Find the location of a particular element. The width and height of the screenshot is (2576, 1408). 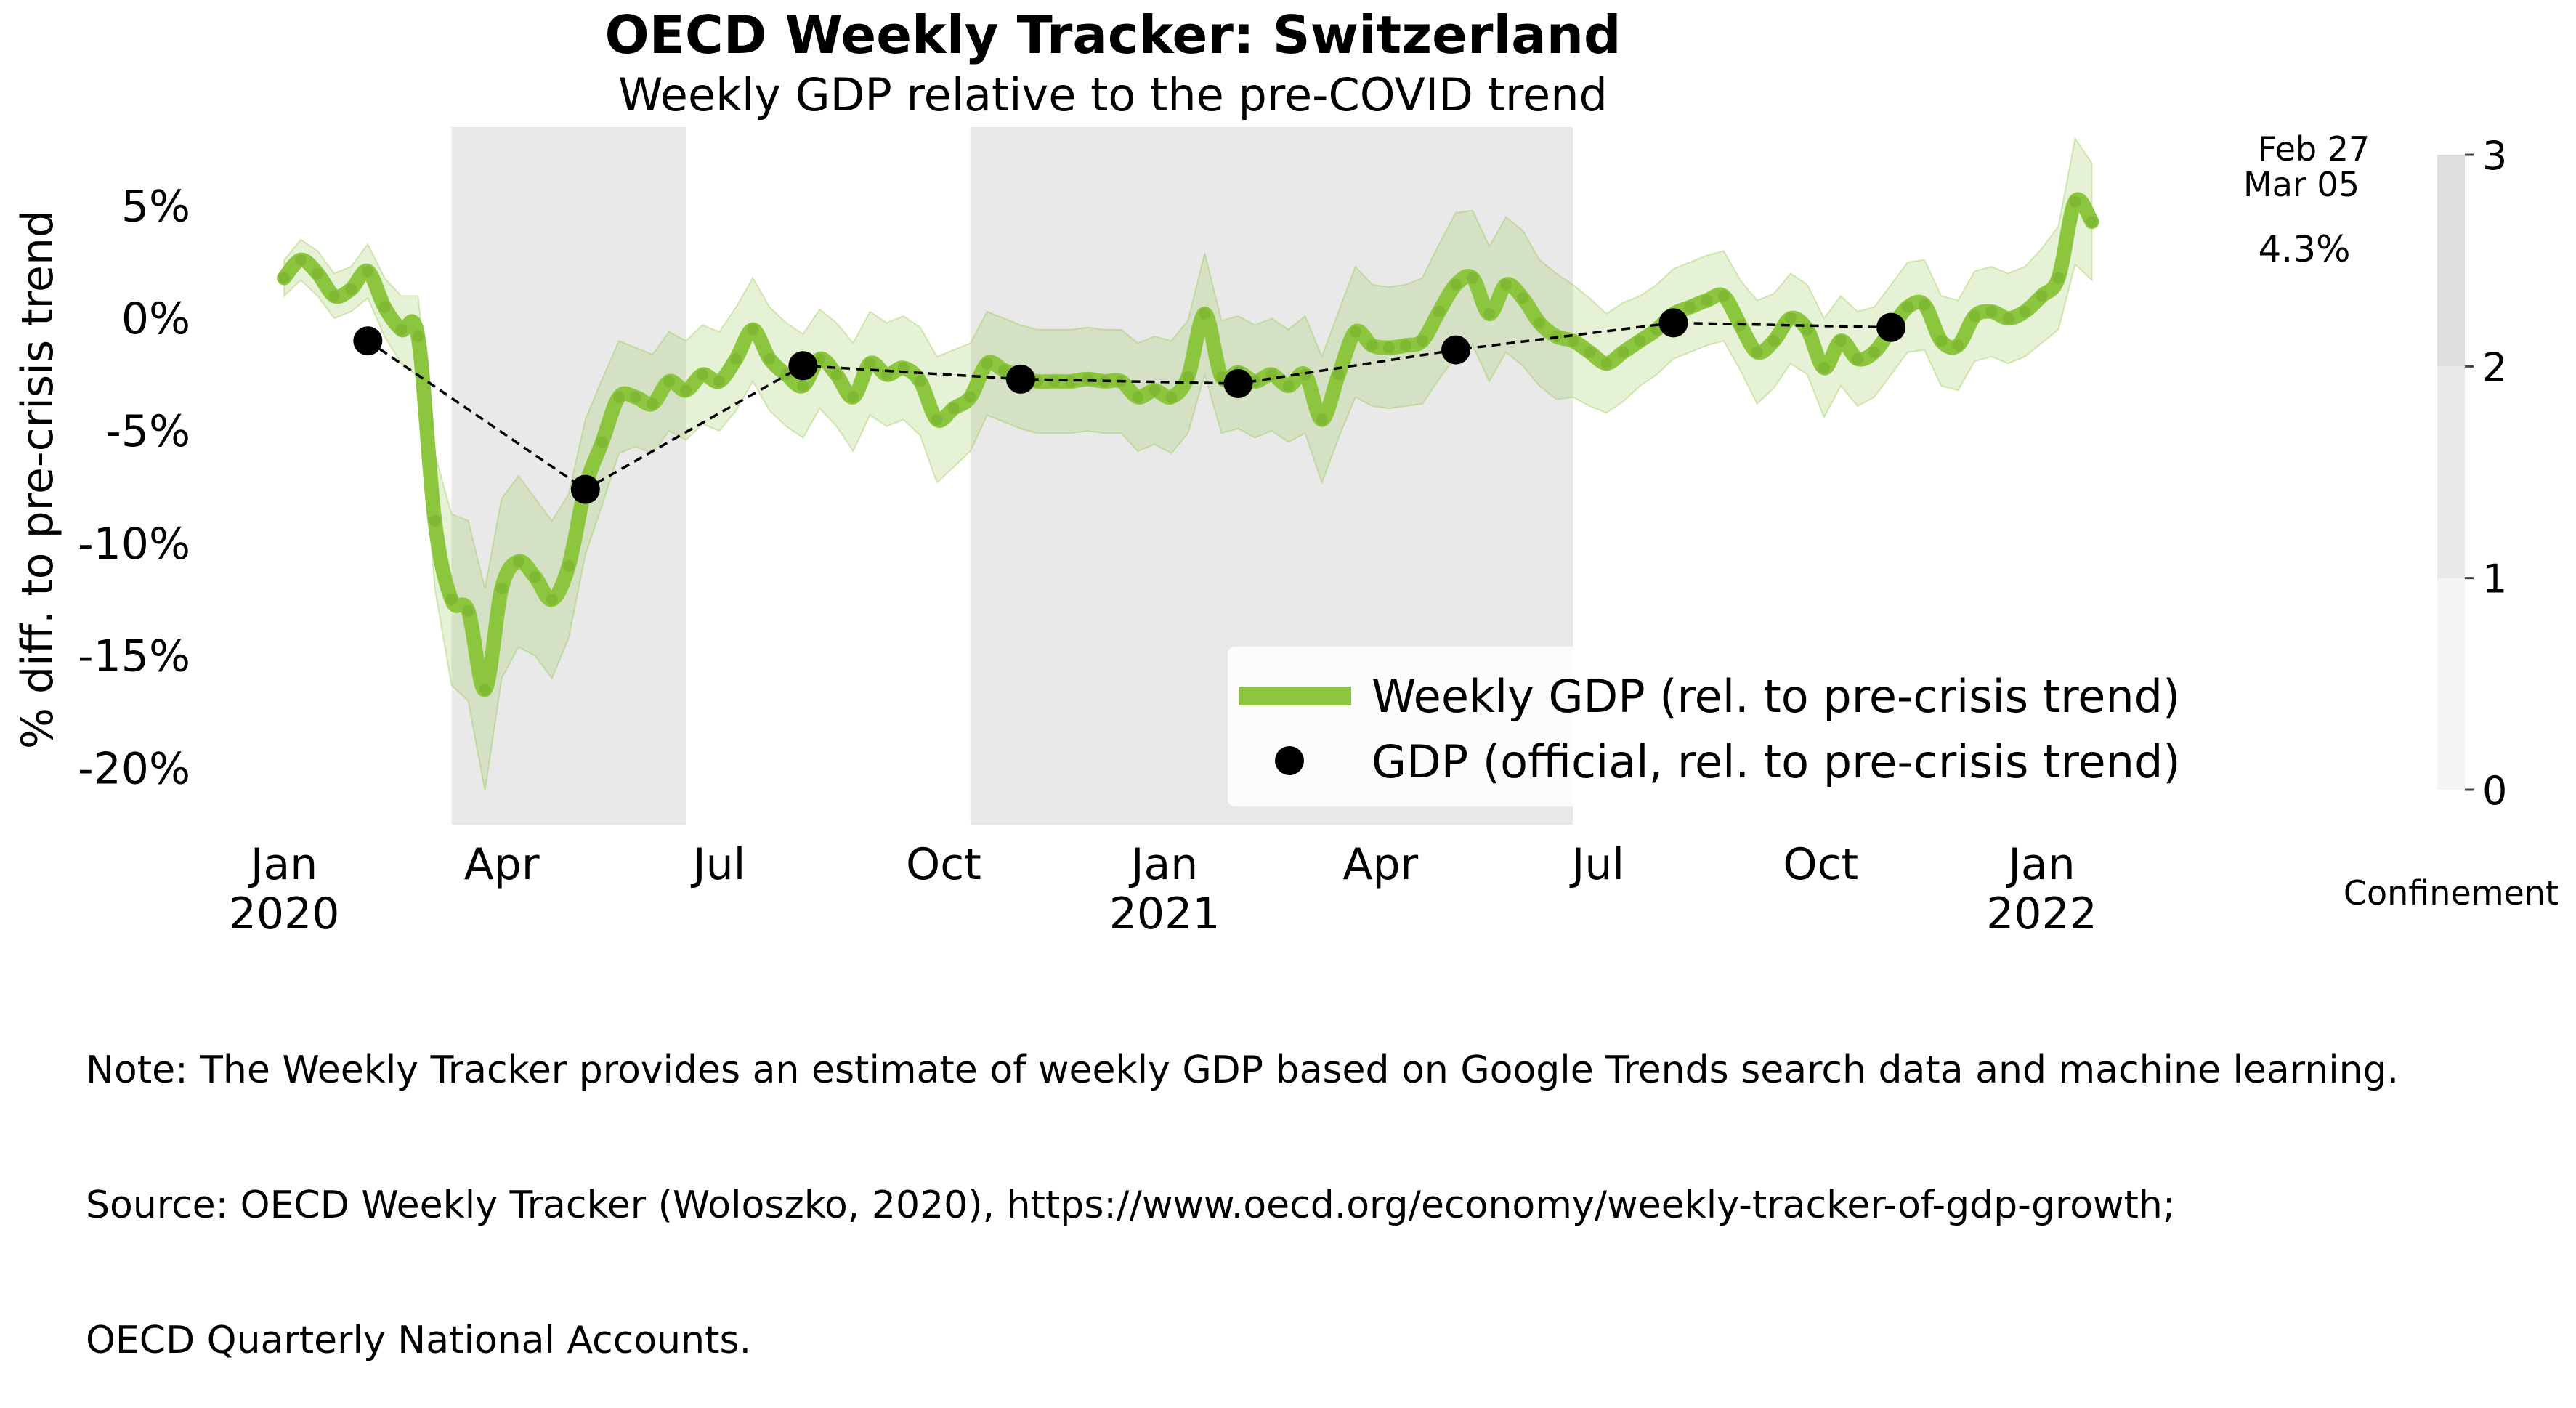

x-tick-label-6: Jul is located at coordinates (1597, 865).